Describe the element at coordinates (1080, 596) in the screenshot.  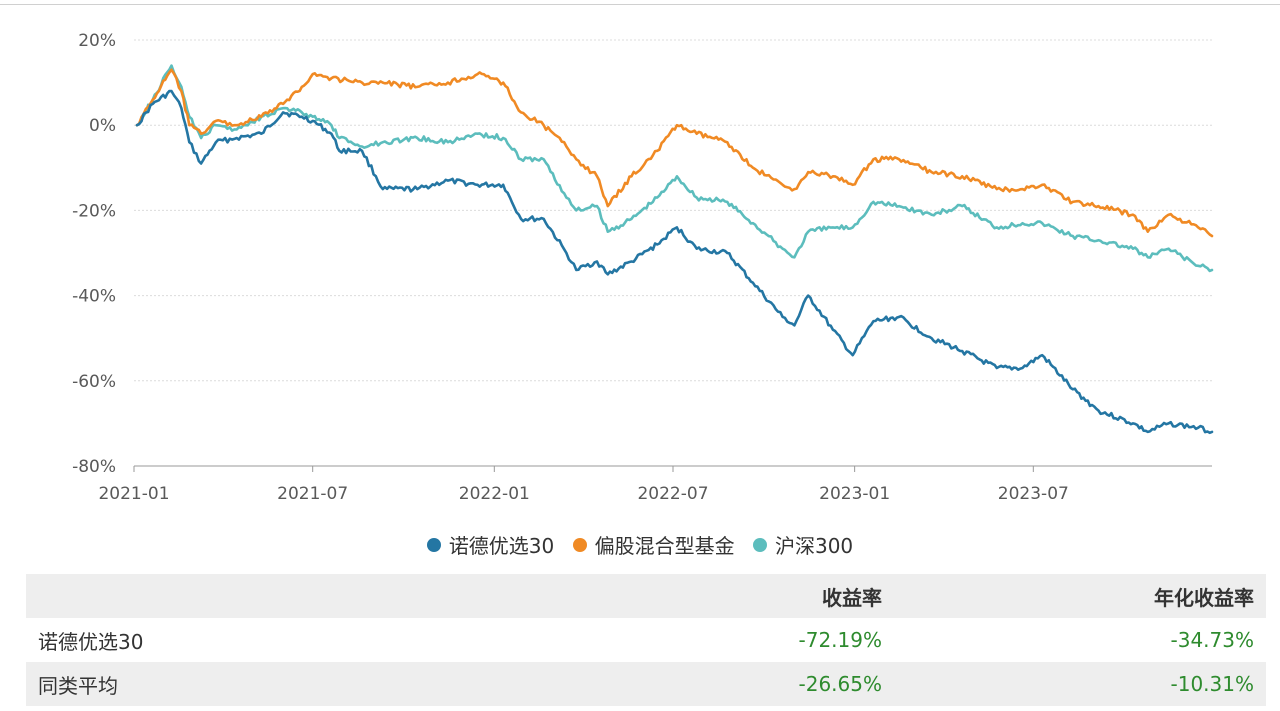
I see `header-annualized: 年化收益率` at that location.